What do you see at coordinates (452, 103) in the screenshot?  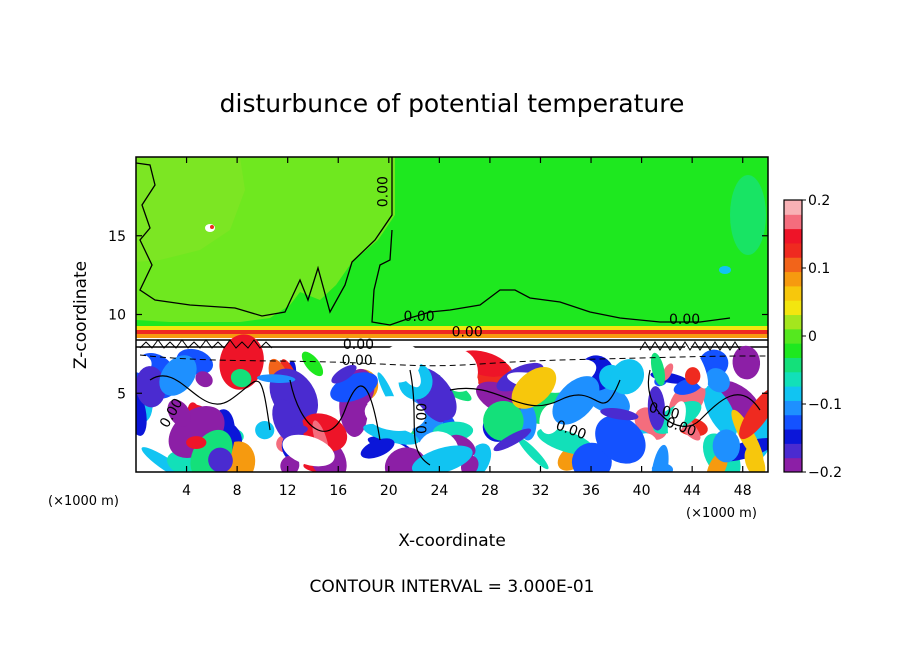 I see `chart-title: disturbunce of potential temperature` at bounding box center [452, 103].